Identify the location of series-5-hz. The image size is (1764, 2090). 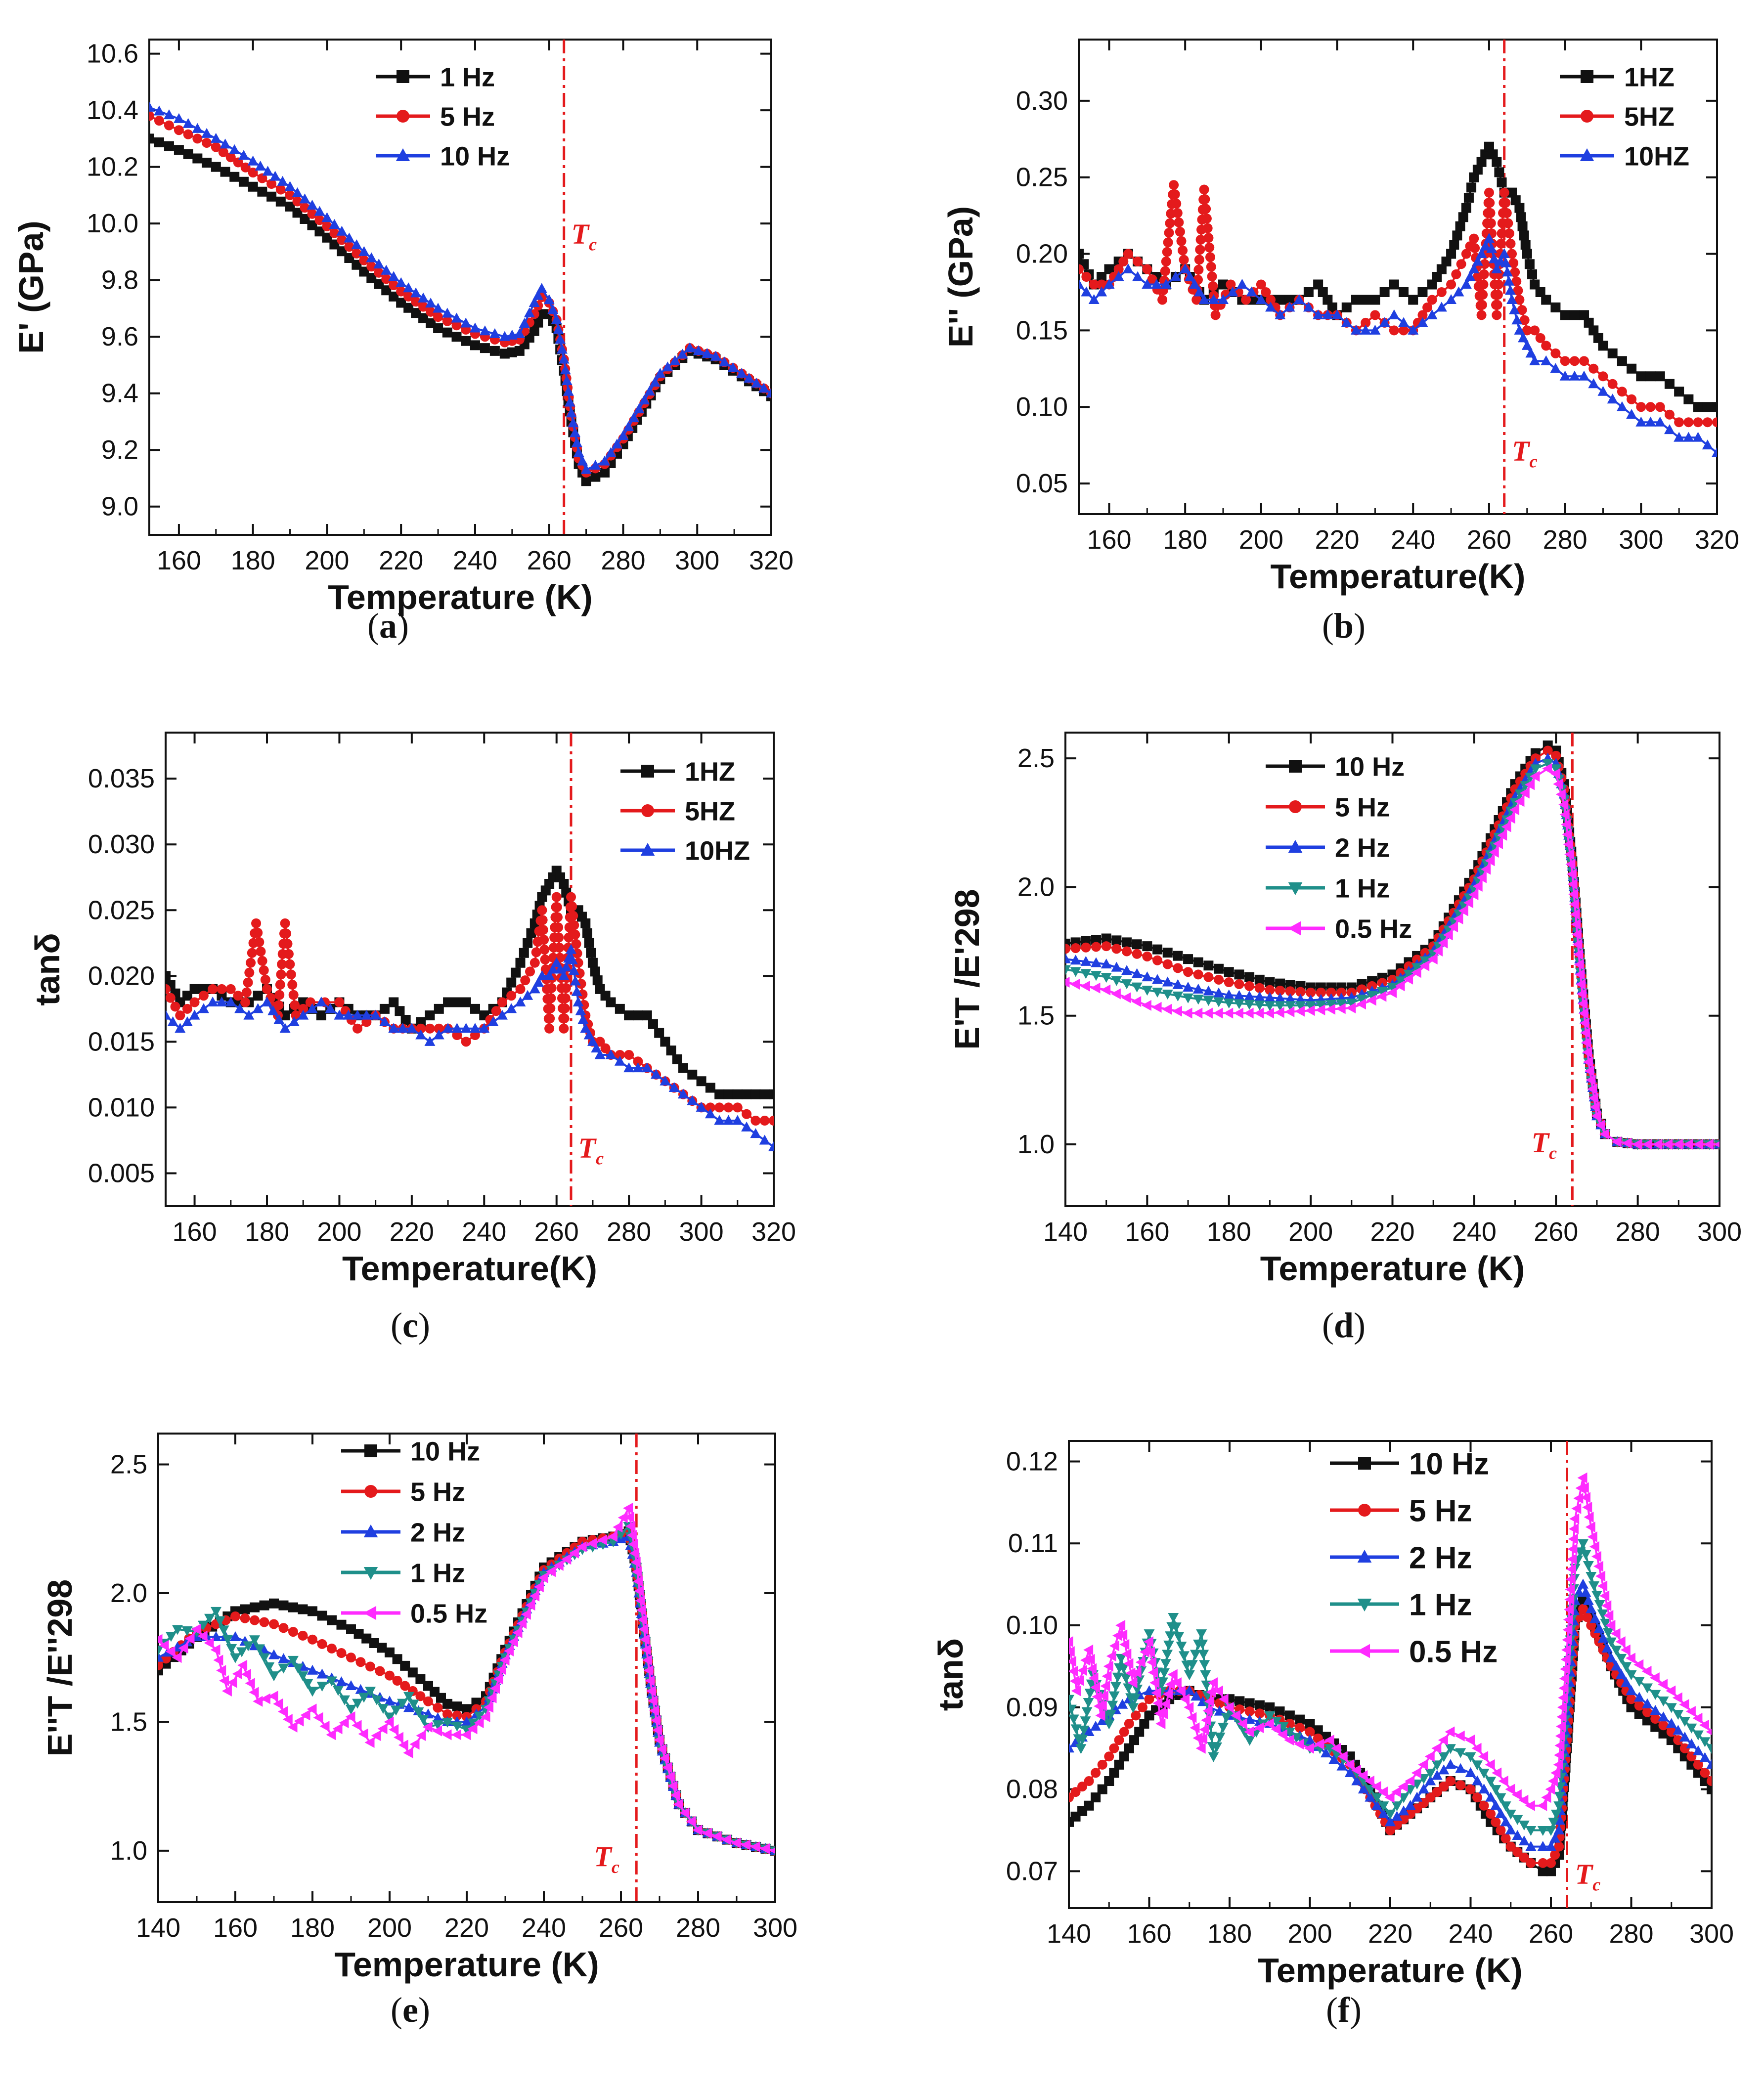
(1391, 1736).